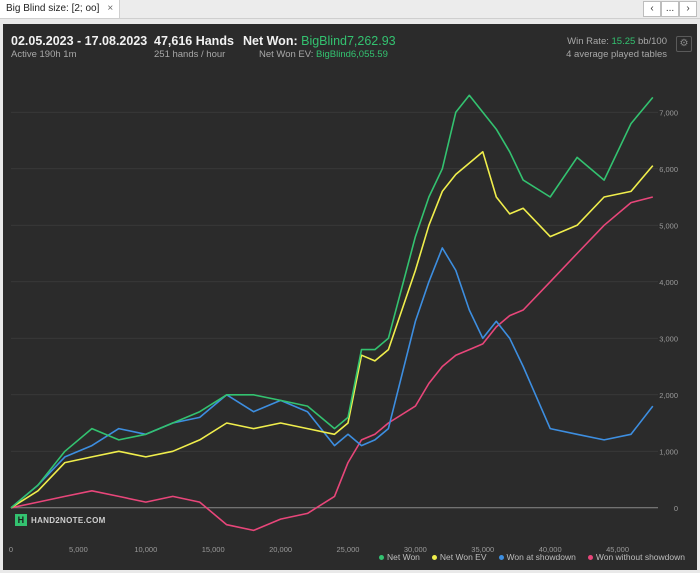 The image size is (700, 573). Describe the element at coordinates (280, 549) in the screenshot. I see `x-tick-label: 20,000` at that location.